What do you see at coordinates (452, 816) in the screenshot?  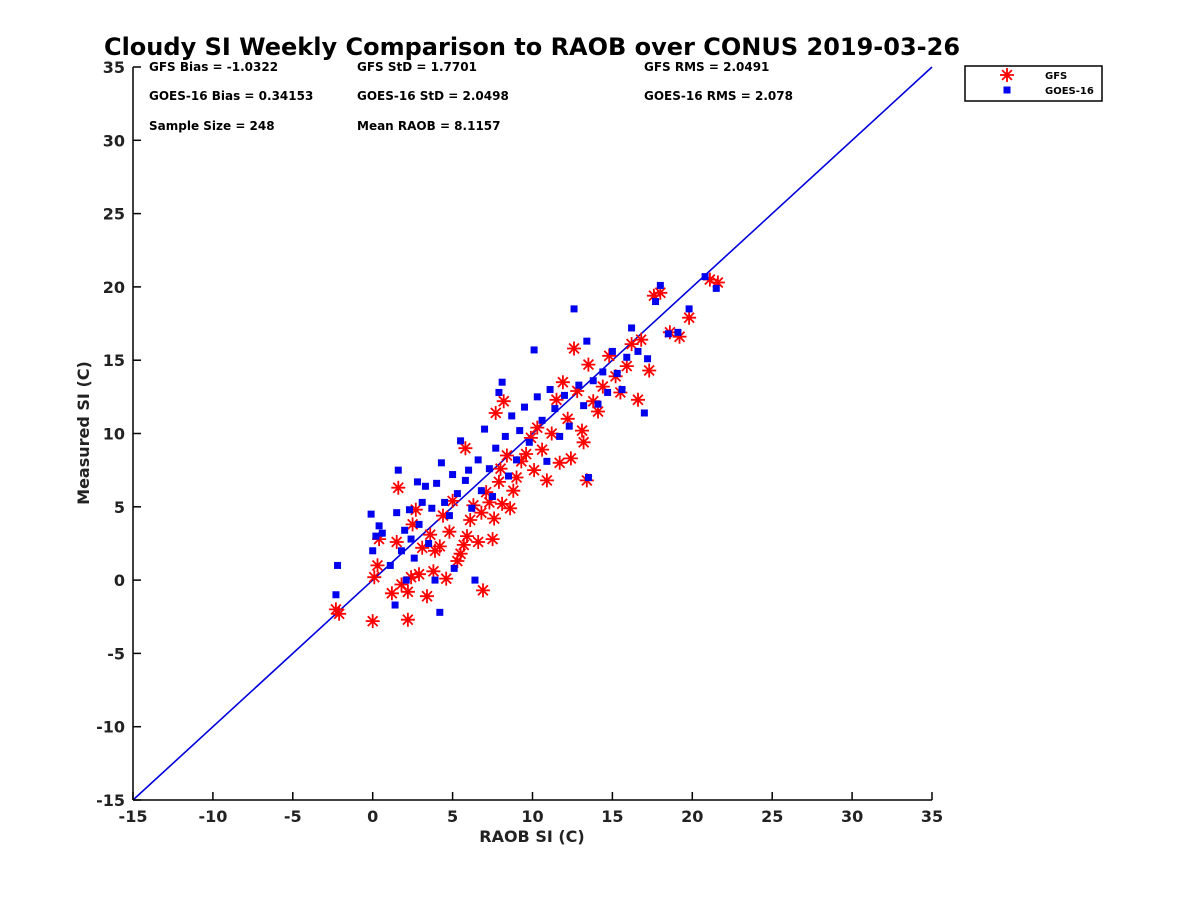 I see `x-tick-label: 5` at bounding box center [452, 816].